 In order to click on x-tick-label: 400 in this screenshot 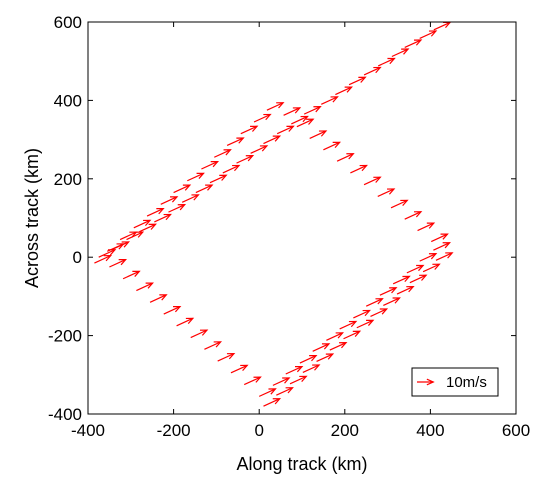, I will do `click(430, 430)`.